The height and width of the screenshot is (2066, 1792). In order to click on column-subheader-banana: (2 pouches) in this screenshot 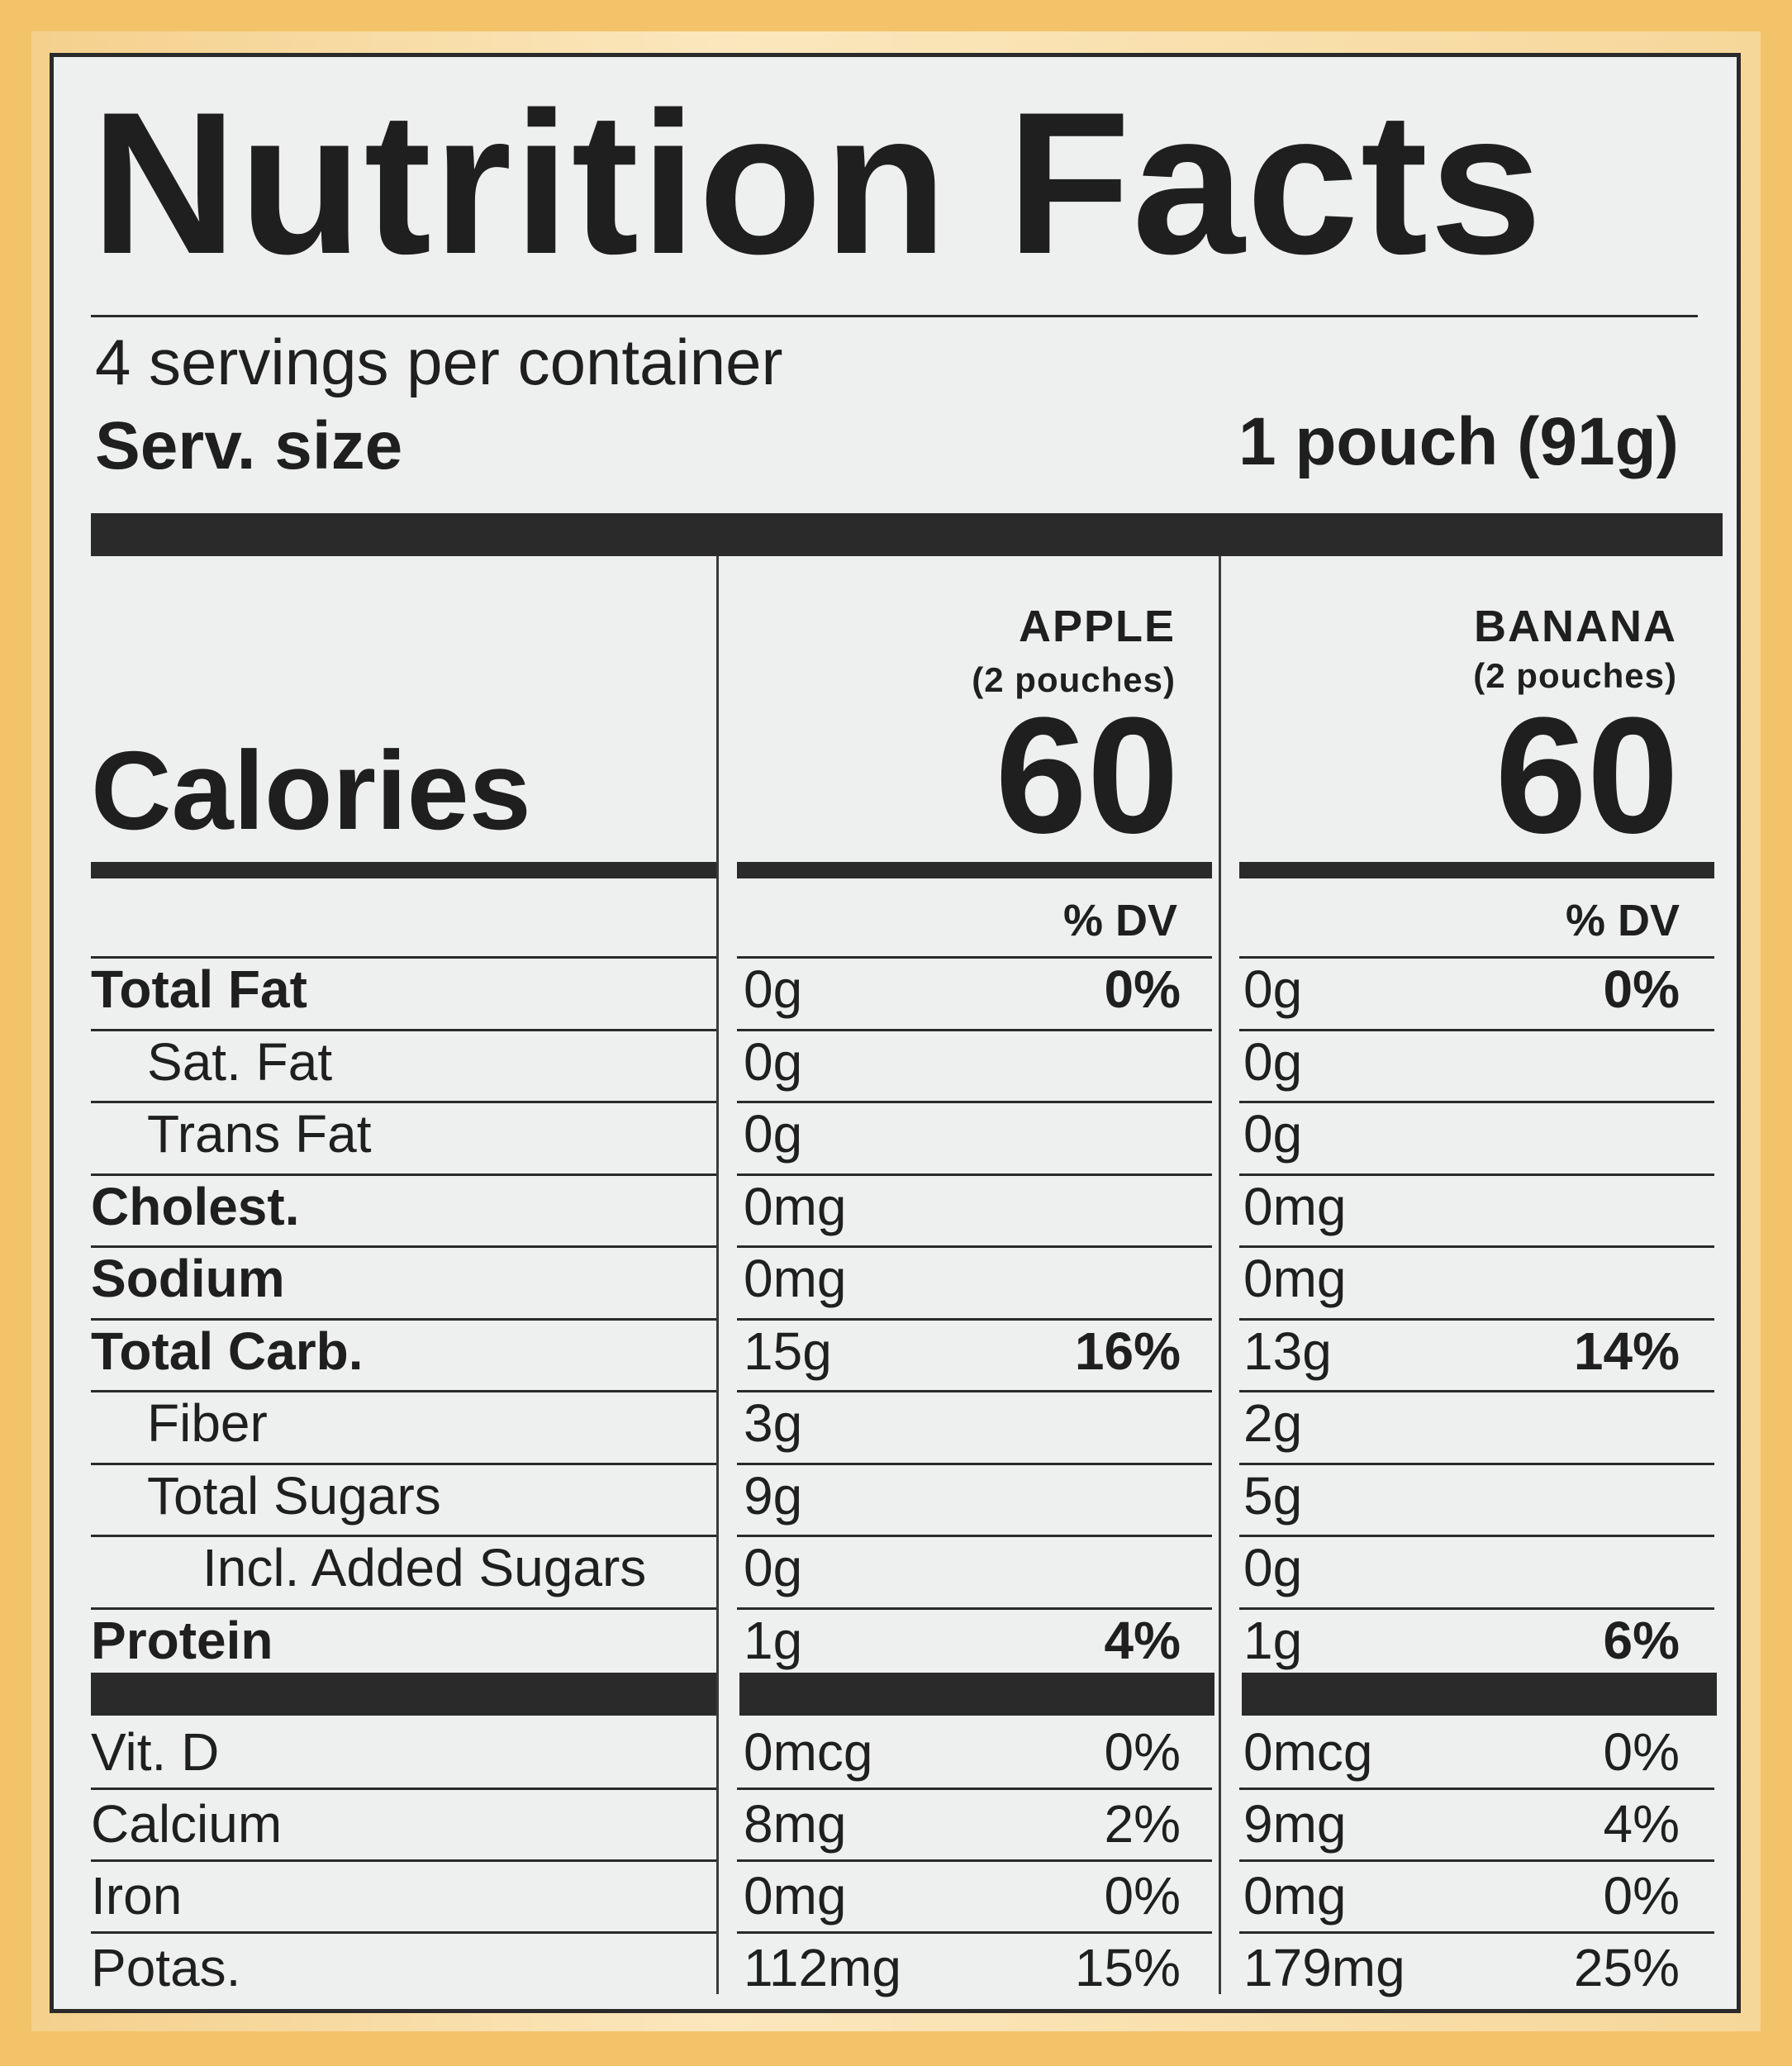, I will do `click(1575, 675)`.